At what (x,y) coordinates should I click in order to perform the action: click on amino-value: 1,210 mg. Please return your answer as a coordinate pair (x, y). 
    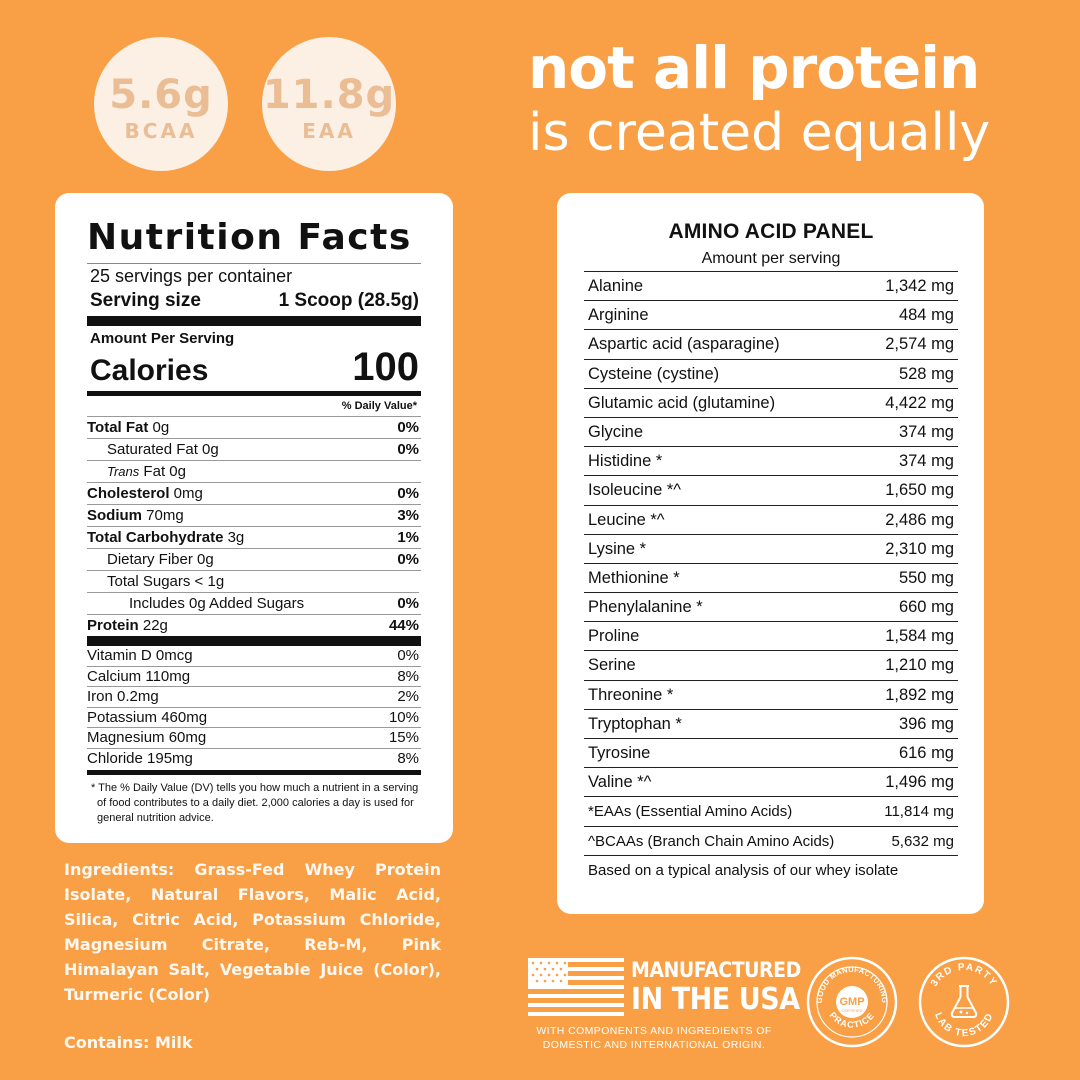
    Looking at the image, I should click on (919, 665).